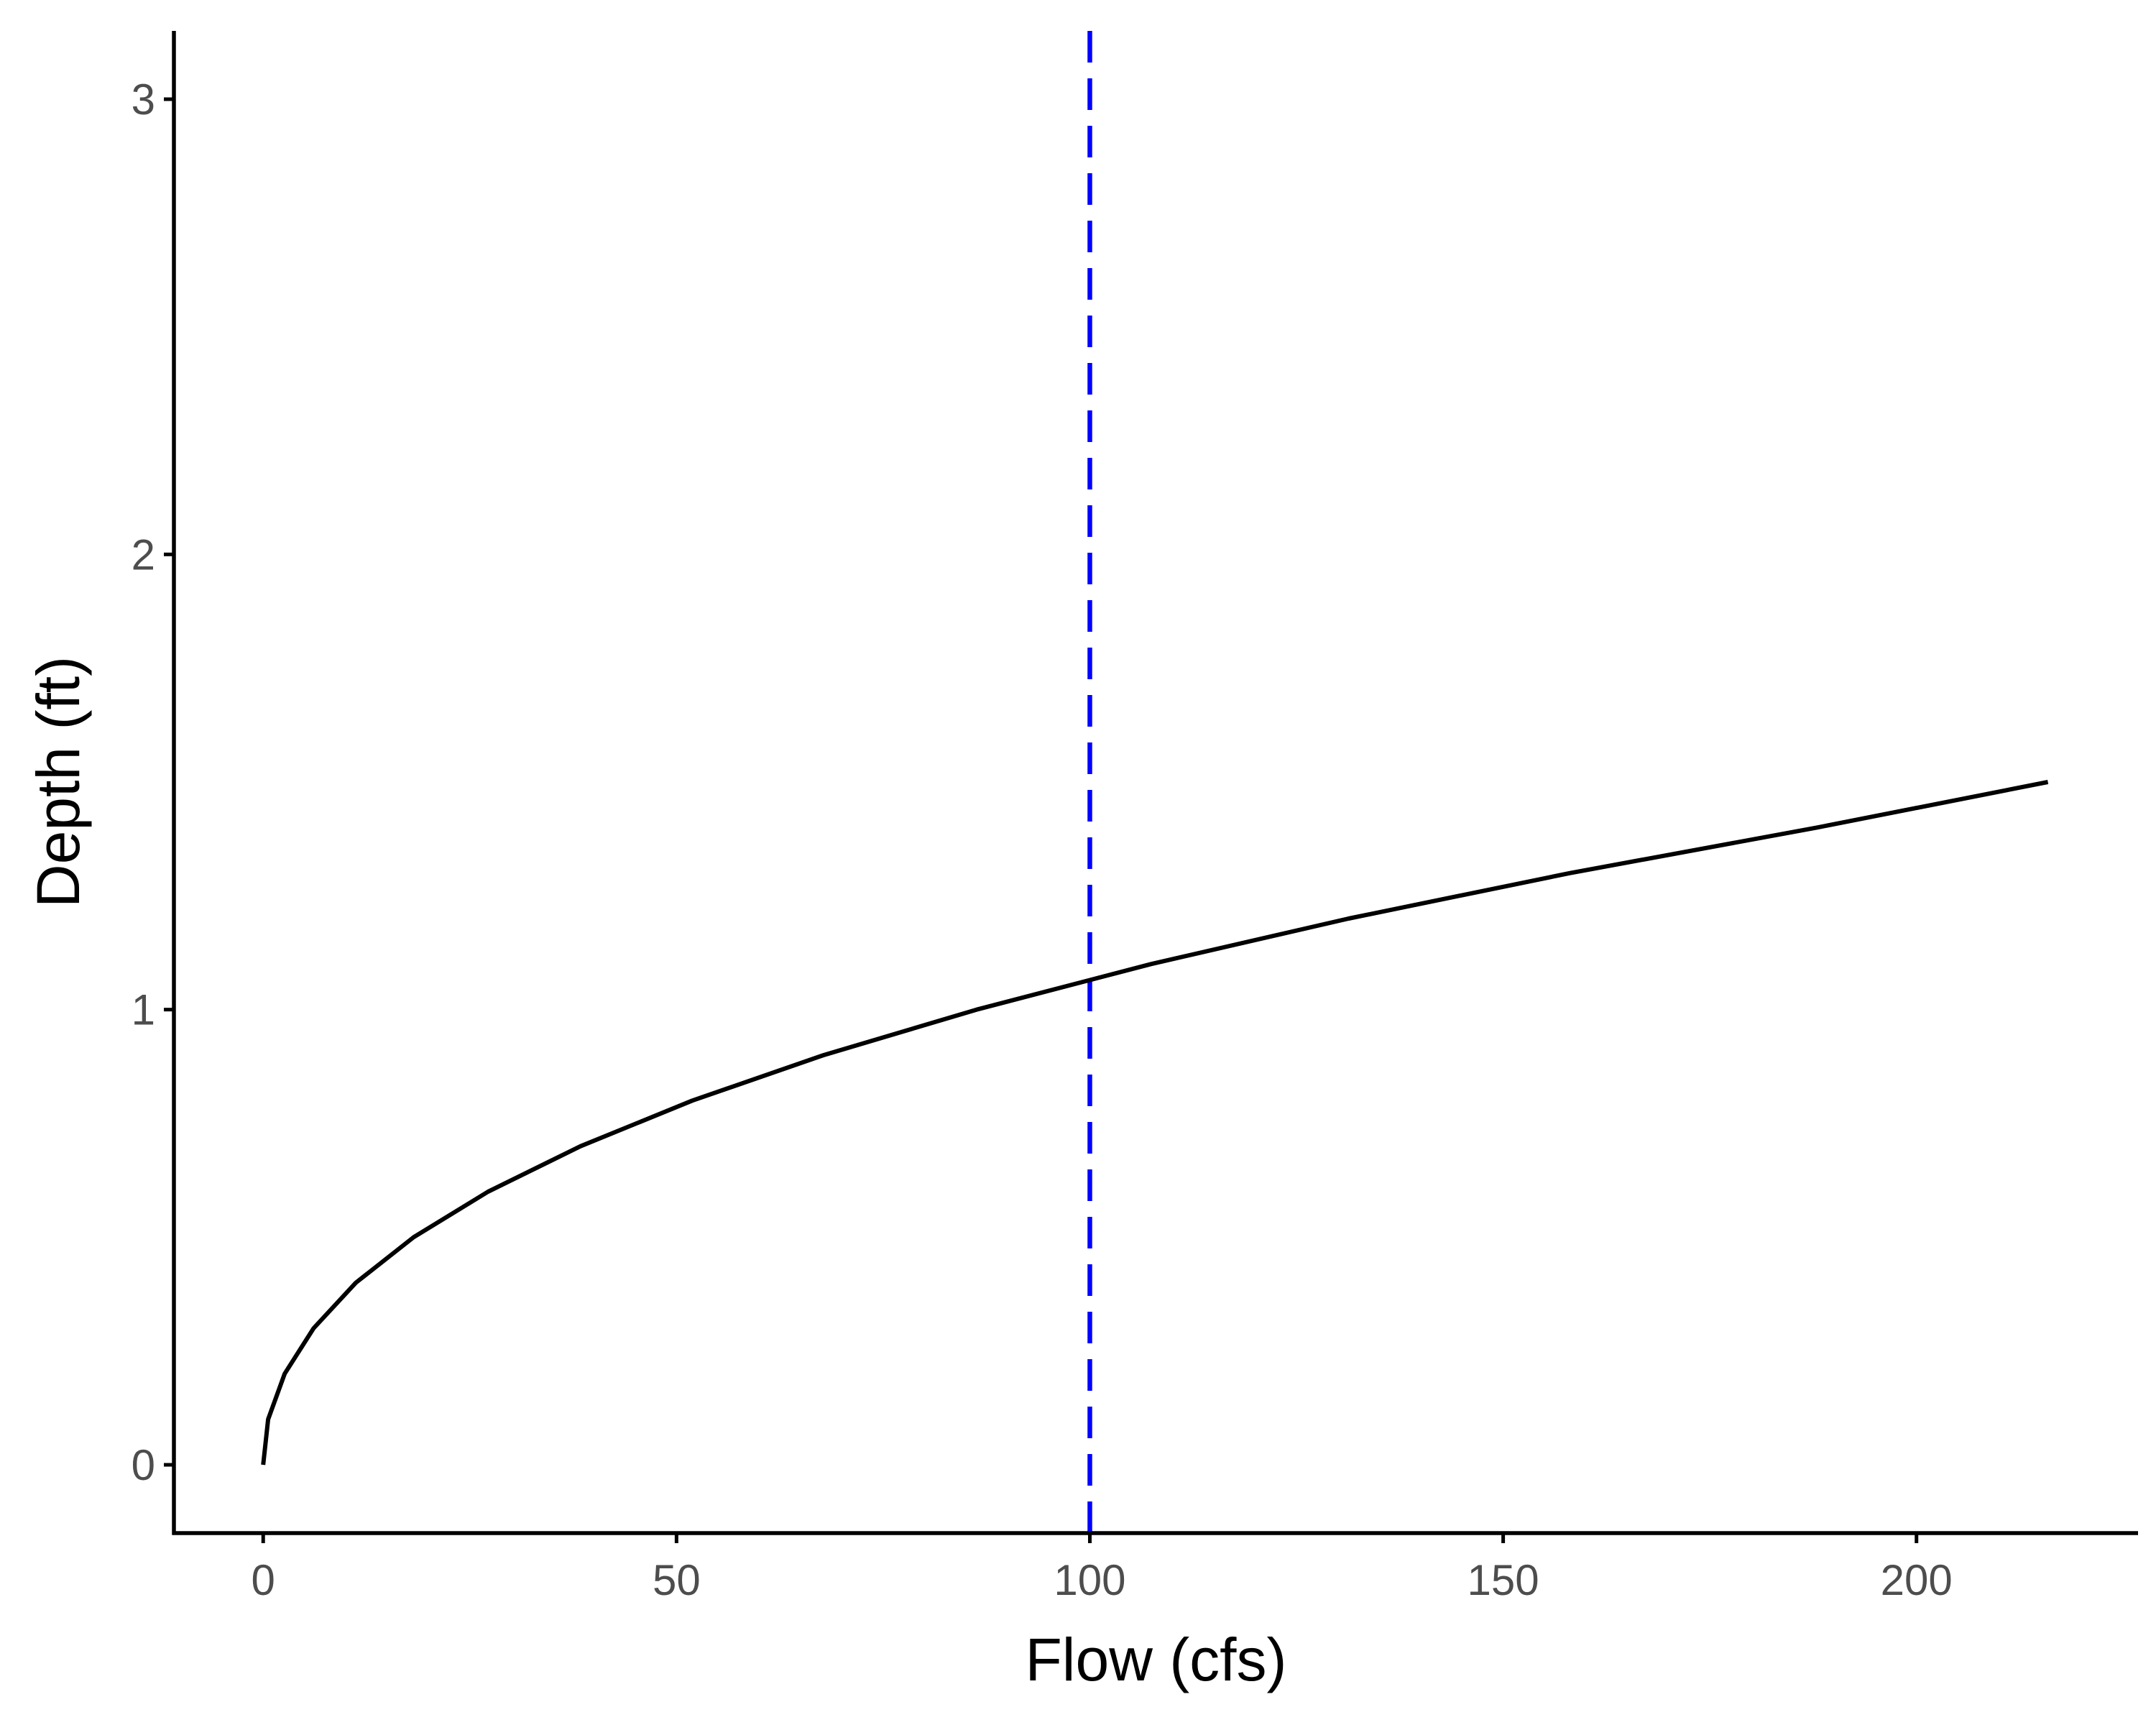 Image resolution: width=2156 pixels, height=1725 pixels. What do you see at coordinates (143, 554) in the screenshot?
I see `y-tick-label: 2` at bounding box center [143, 554].